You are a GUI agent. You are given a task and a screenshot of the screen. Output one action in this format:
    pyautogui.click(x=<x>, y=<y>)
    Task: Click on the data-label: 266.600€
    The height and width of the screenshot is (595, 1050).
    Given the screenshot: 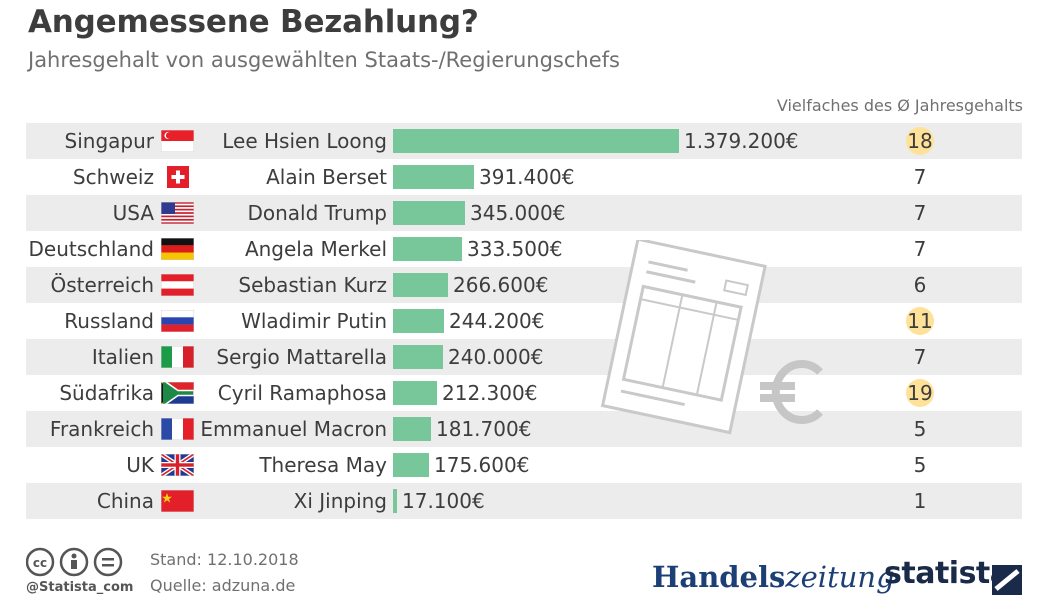 What is the action you would take?
    pyautogui.click(x=501, y=285)
    